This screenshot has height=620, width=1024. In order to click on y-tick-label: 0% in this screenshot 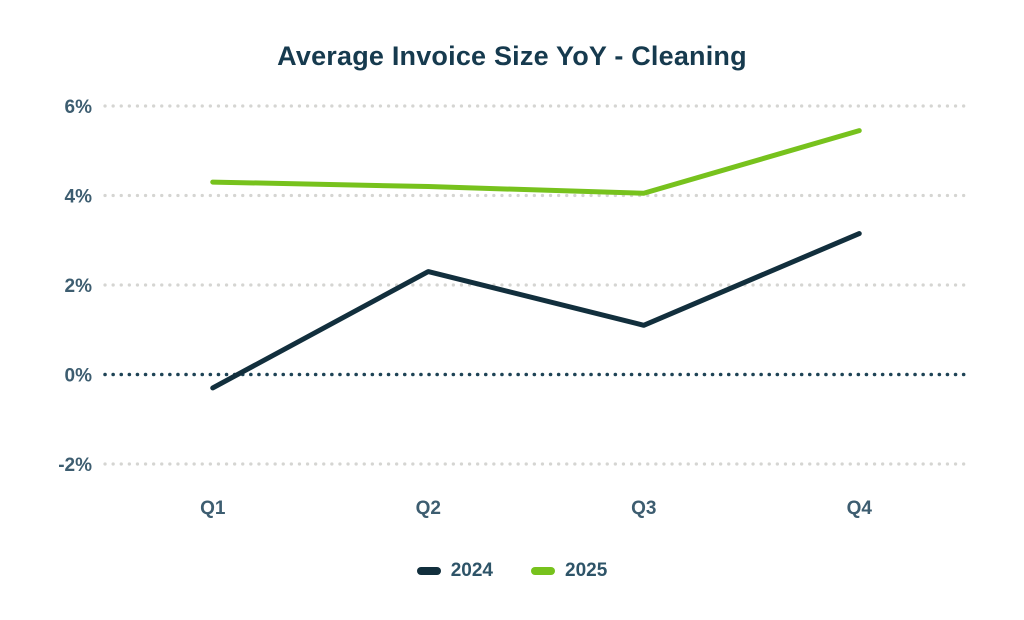, I will do `click(79, 376)`.